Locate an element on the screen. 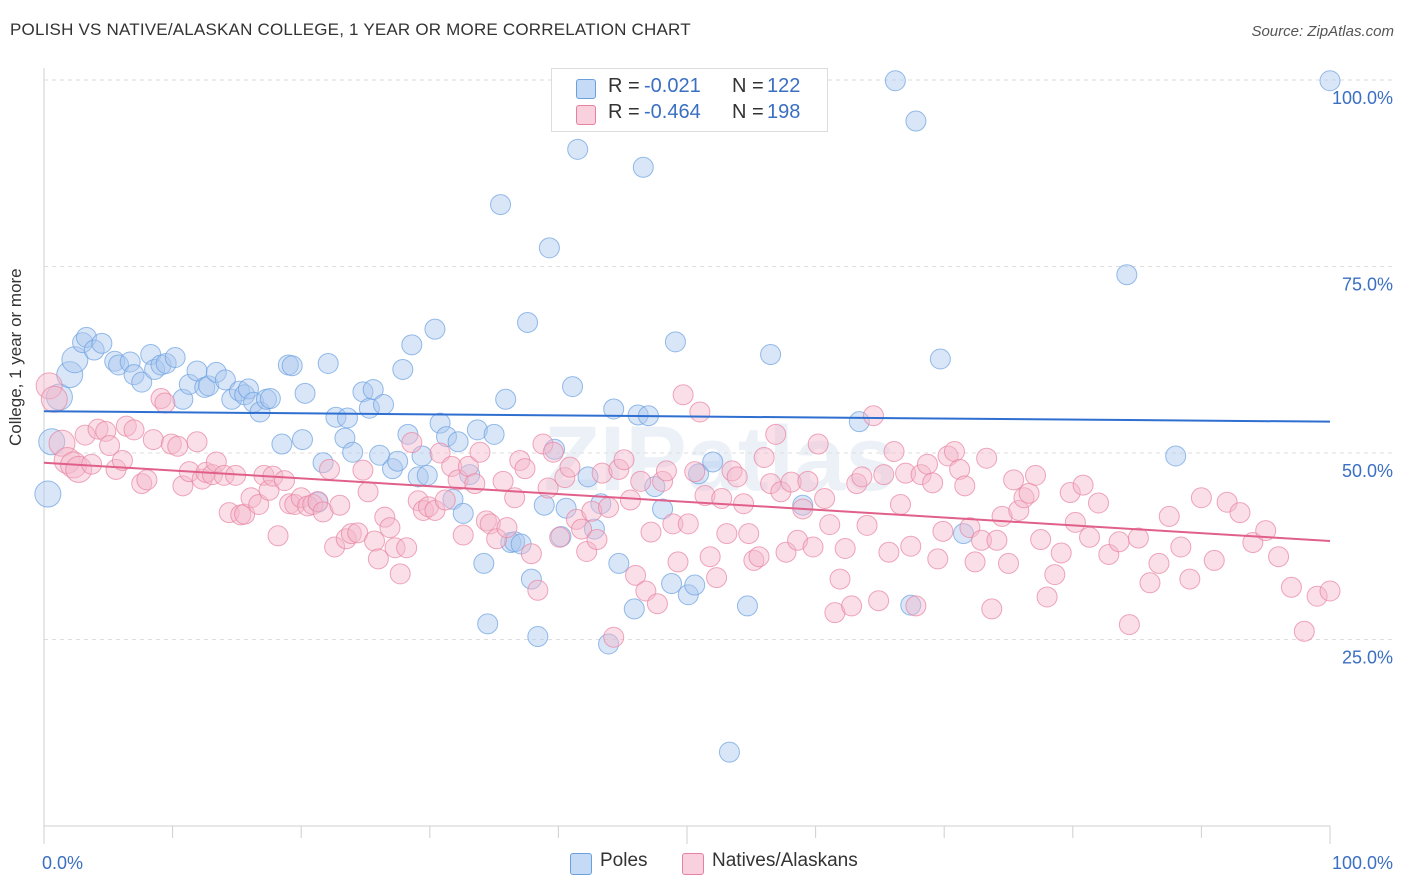 This screenshot has height=892, width=1406. y-tick-label: 50.0% is located at coordinates (1367, 471).